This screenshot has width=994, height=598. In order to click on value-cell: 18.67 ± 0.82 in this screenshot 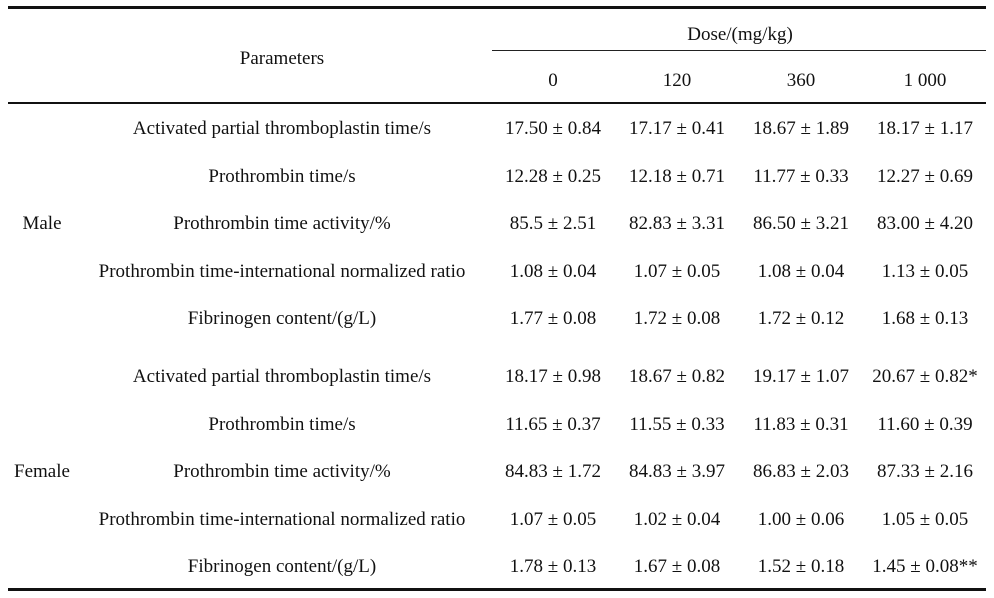, I will do `click(677, 376)`.